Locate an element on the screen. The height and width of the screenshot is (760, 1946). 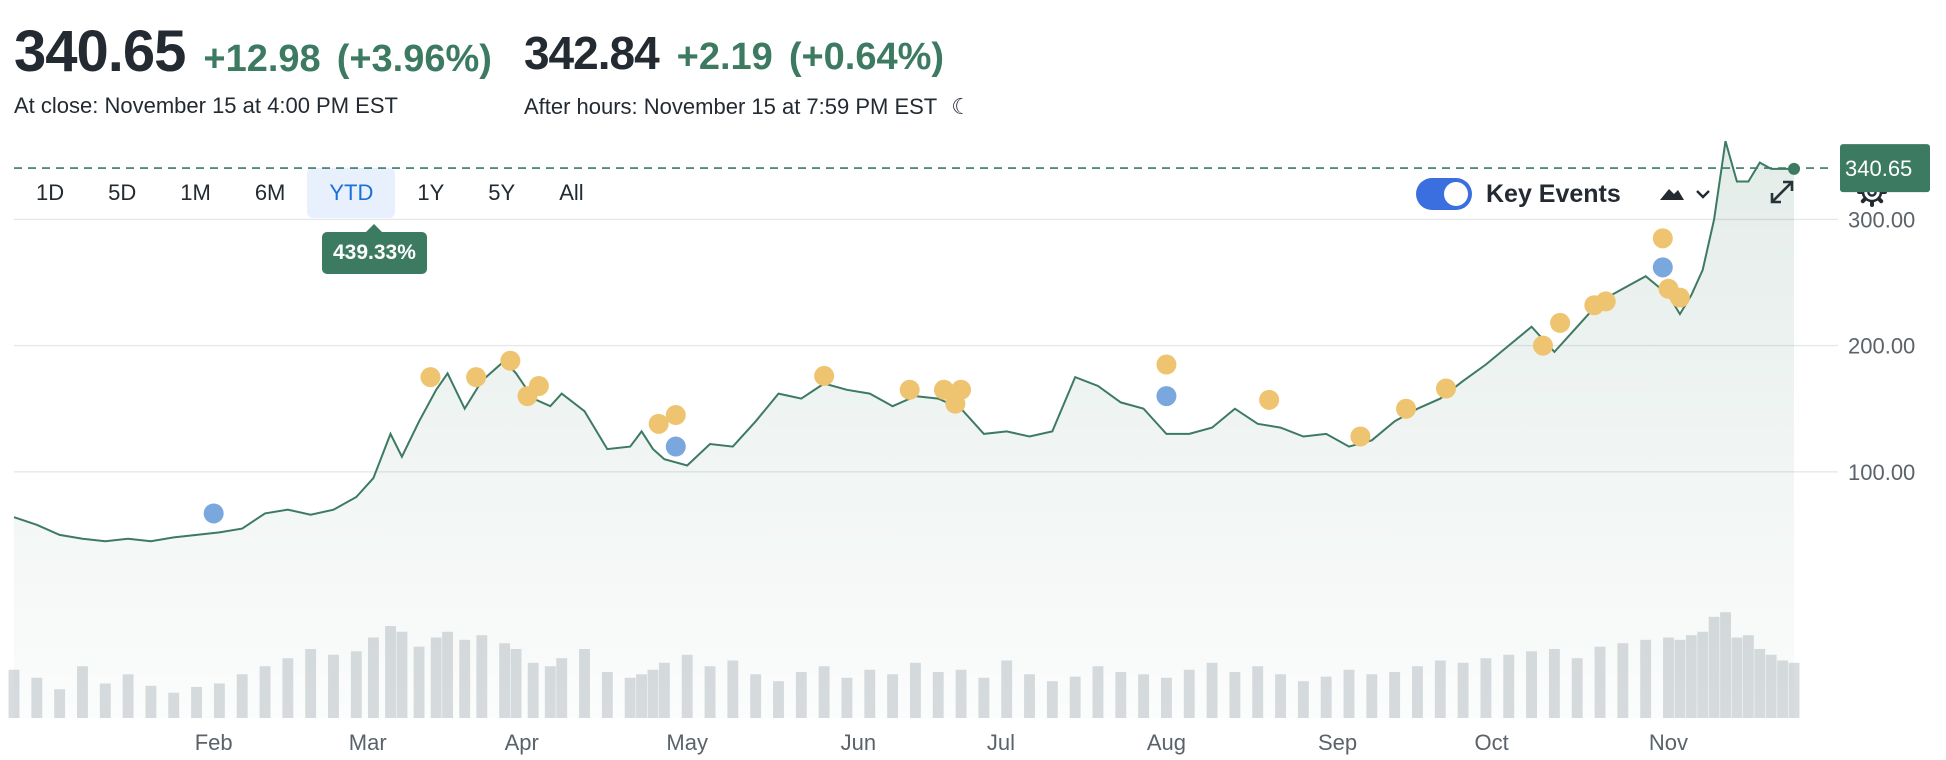
key-events-toggle is located at coordinates (1444, 194).